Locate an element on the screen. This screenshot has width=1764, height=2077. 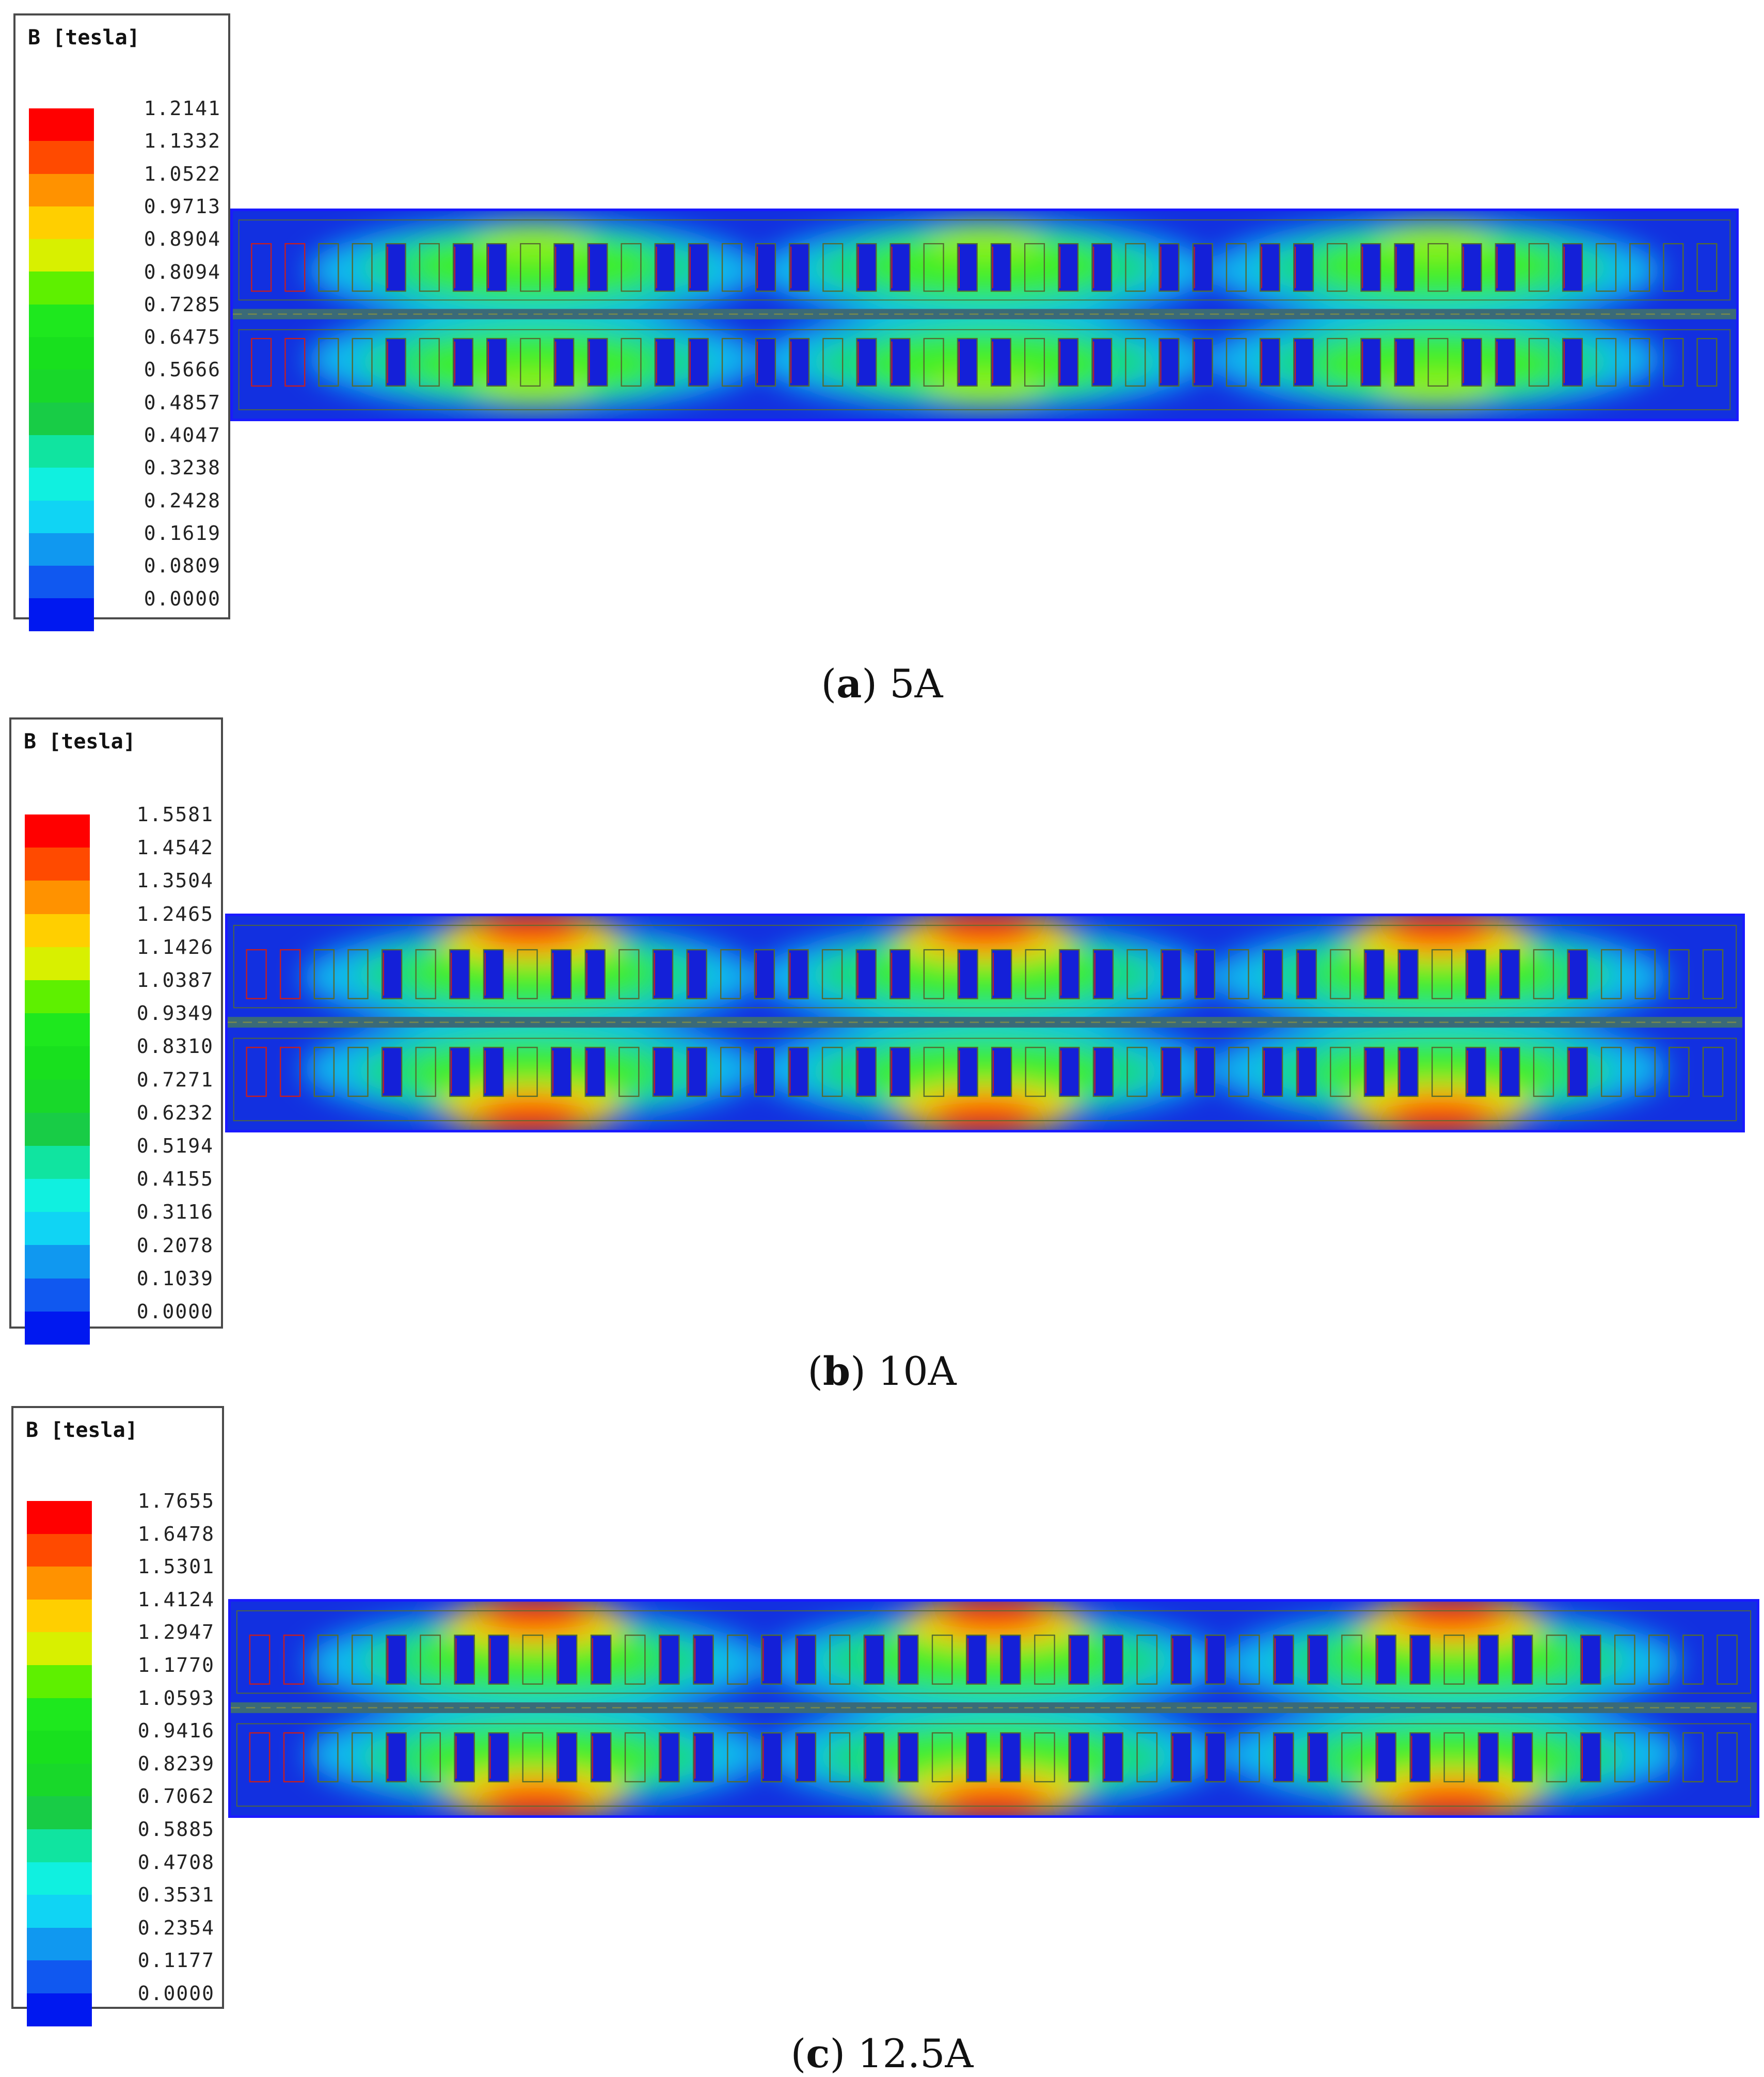
colorbar-tick-label: 0.4155 is located at coordinates (175, 1180).